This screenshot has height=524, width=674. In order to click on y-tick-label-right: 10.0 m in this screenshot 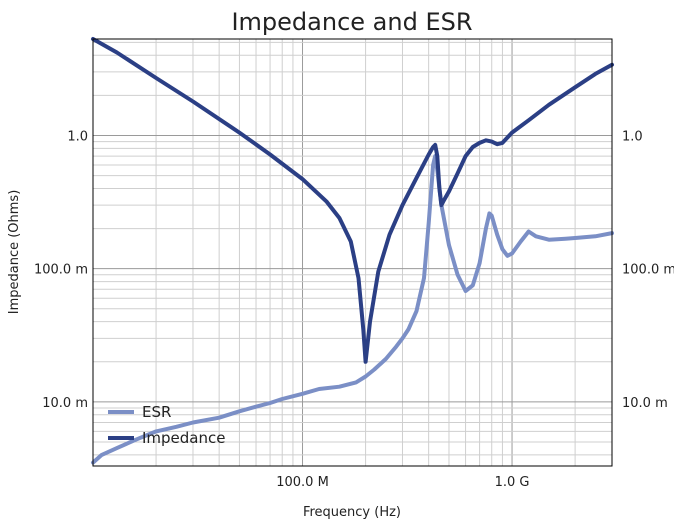, I will do `click(645, 403)`.